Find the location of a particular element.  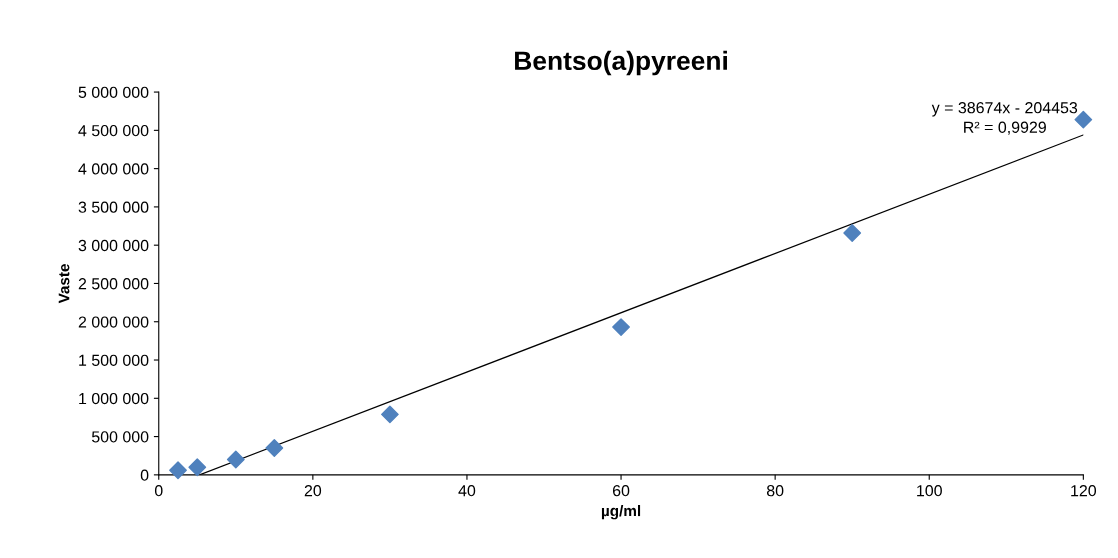

y-tick-label: 4 000 000 is located at coordinates (113, 169).